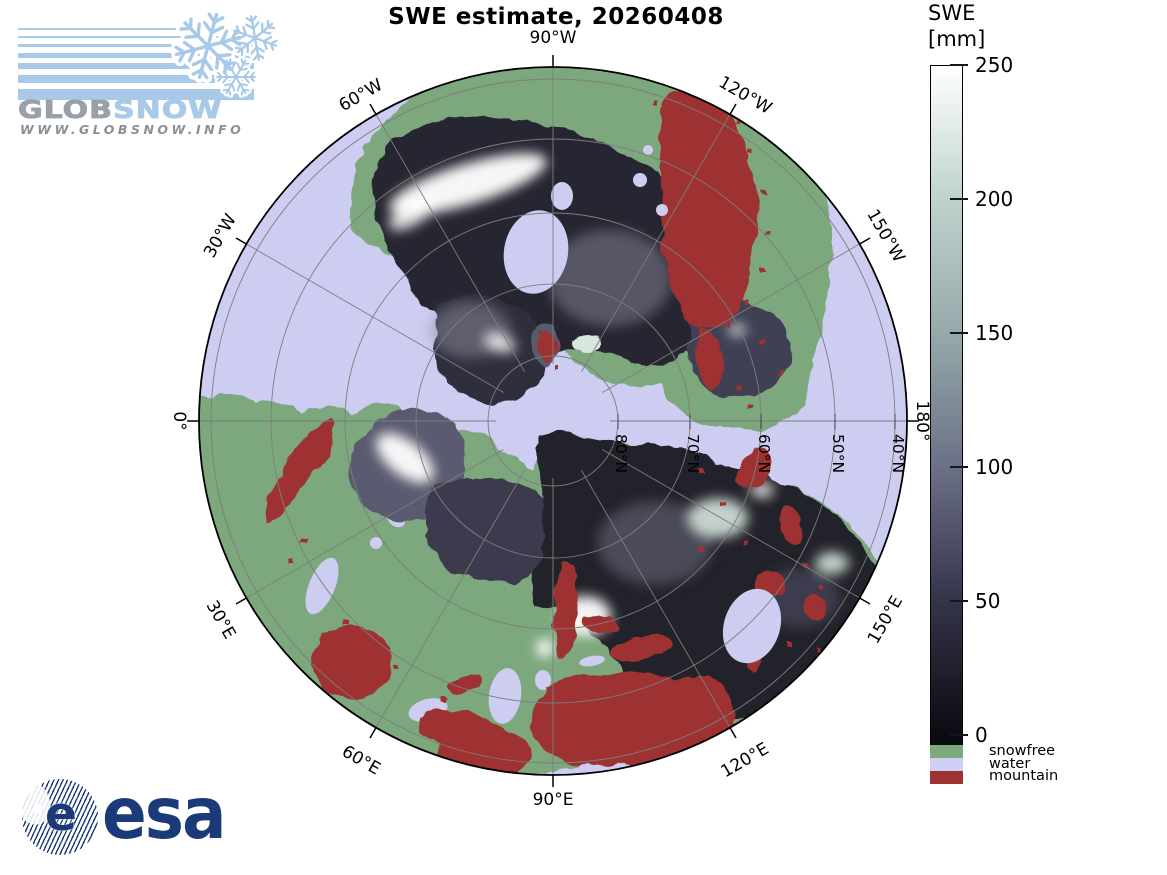 Image resolution: width=1167 pixels, height=875 pixels. I want to click on colorbar-tick-label: 50, so click(988, 601).